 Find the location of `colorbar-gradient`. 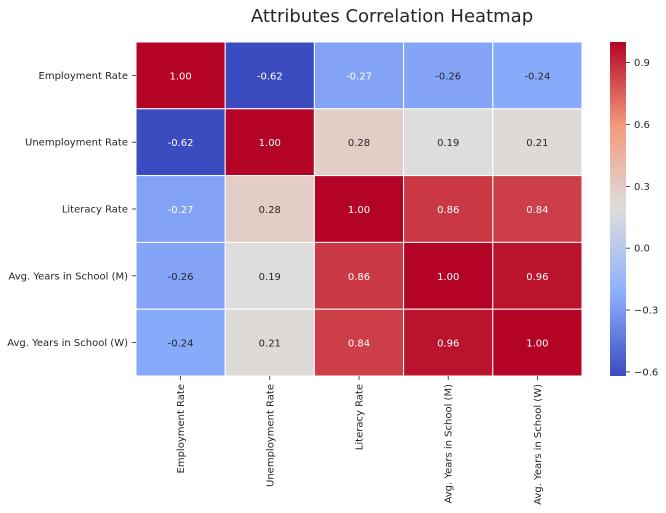

colorbar-gradient is located at coordinates (618, 209).